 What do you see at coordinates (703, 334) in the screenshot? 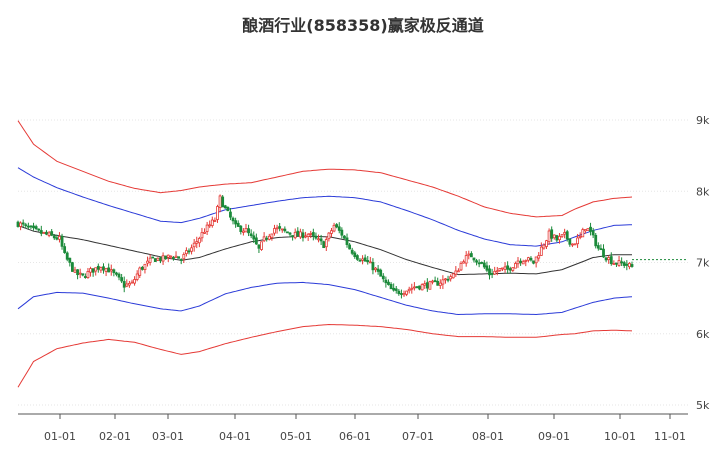
I see `y-tick-label: 6k` at bounding box center [703, 334].